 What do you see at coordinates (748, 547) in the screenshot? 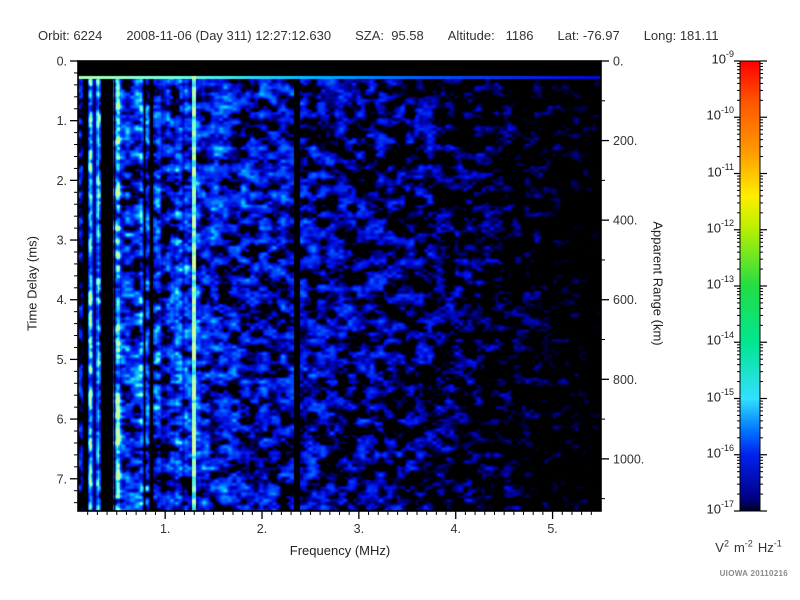
I see `colorbar-unit-label: V2 m-2 Hz-1` at bounding box center [748, 547].